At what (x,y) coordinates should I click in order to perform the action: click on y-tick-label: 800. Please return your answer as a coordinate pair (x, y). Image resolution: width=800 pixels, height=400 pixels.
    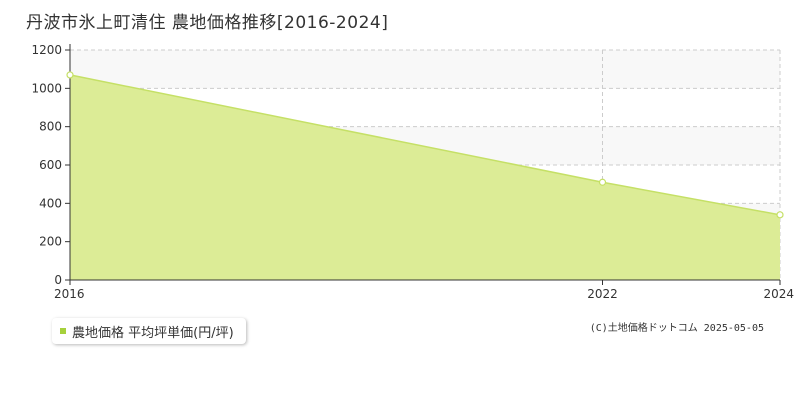
    Looking at the image, I should click on (50, 127).